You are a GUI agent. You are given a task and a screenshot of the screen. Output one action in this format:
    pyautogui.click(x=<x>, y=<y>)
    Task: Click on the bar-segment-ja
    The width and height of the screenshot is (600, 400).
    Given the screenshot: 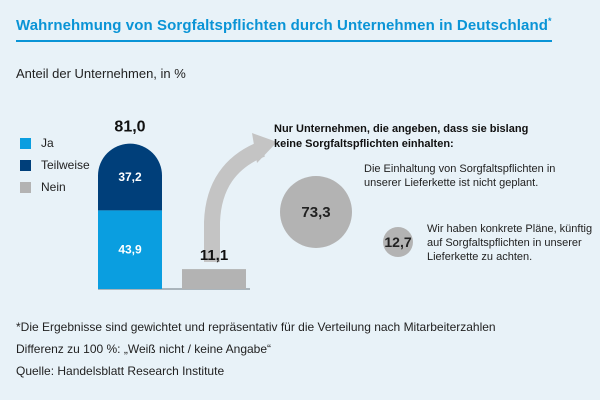 What is the action you would take?
    pyautogui.click(x=130, y=249)
    